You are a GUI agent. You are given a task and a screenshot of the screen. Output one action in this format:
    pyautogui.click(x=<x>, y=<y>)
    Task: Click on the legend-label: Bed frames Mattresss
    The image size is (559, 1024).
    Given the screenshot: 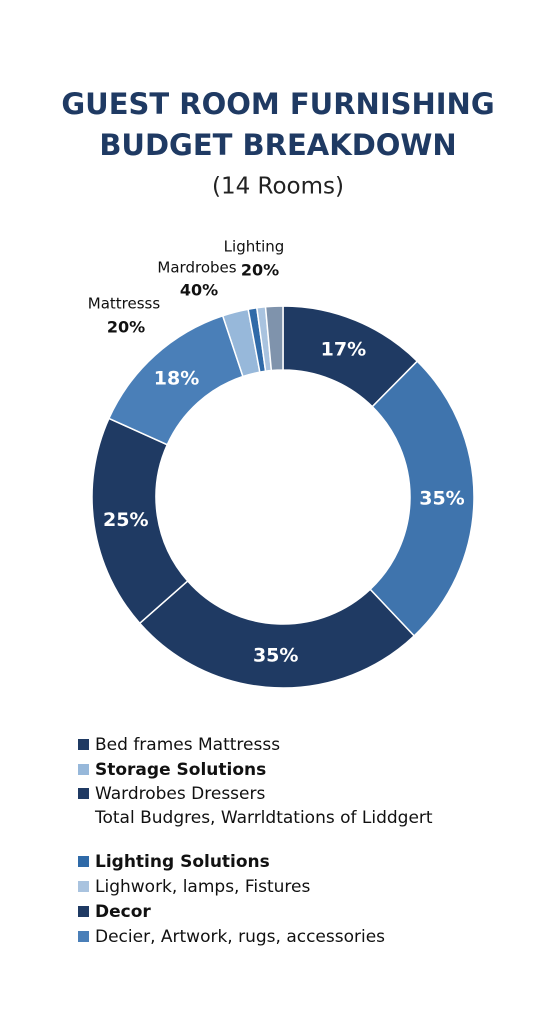 What is the action you would take?
    pyautogui.click(x=187, y=745)
    